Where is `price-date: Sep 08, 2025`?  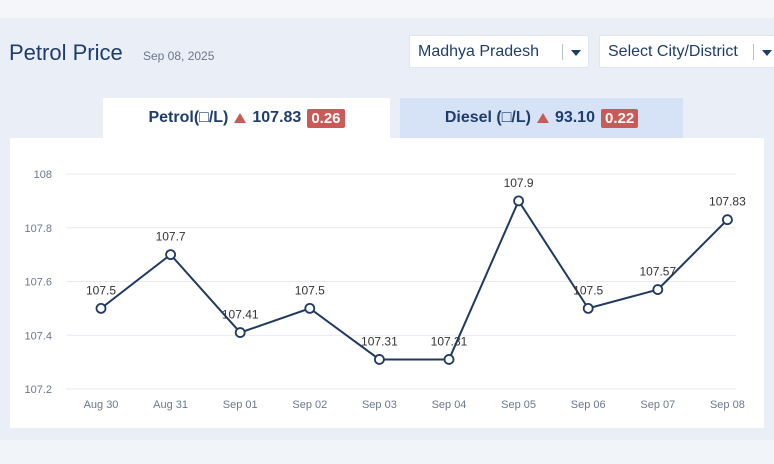
price-date: Sep 08, 2025 is located at coordinates (179, 56).